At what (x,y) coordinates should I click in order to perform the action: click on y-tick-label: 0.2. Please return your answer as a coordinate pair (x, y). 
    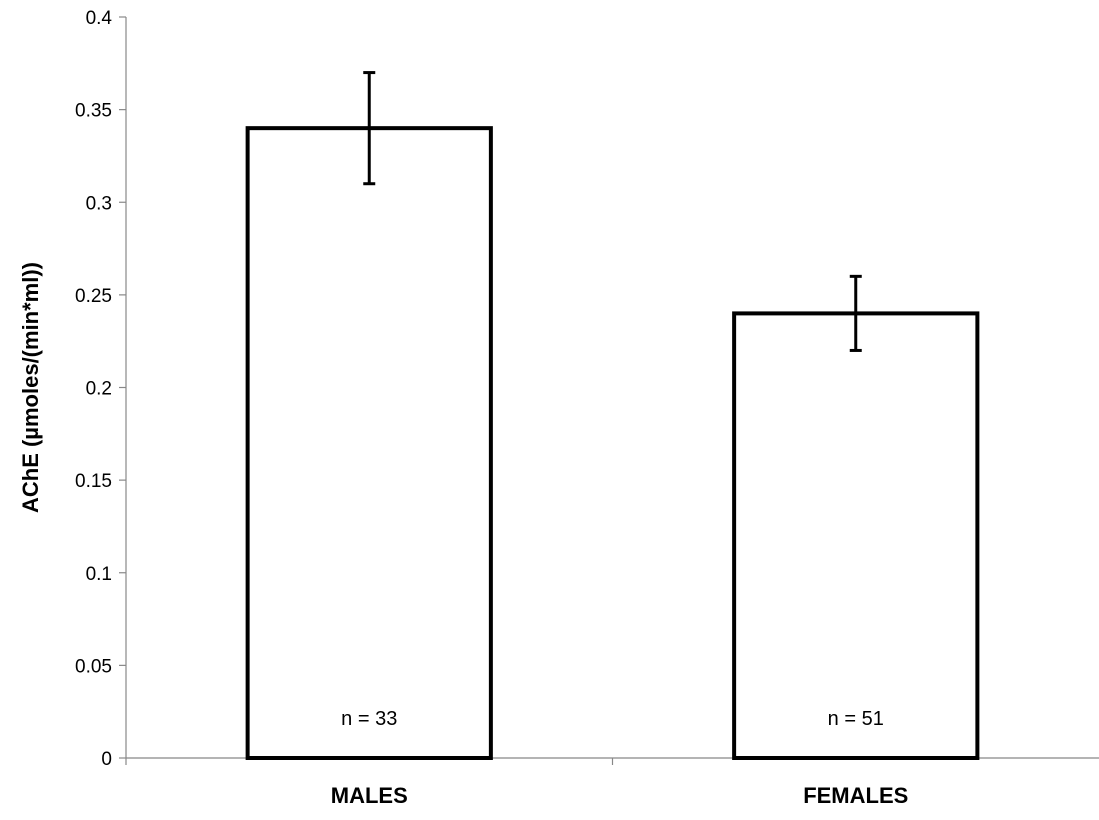
    Looking at the image, I should click on (99, 389).